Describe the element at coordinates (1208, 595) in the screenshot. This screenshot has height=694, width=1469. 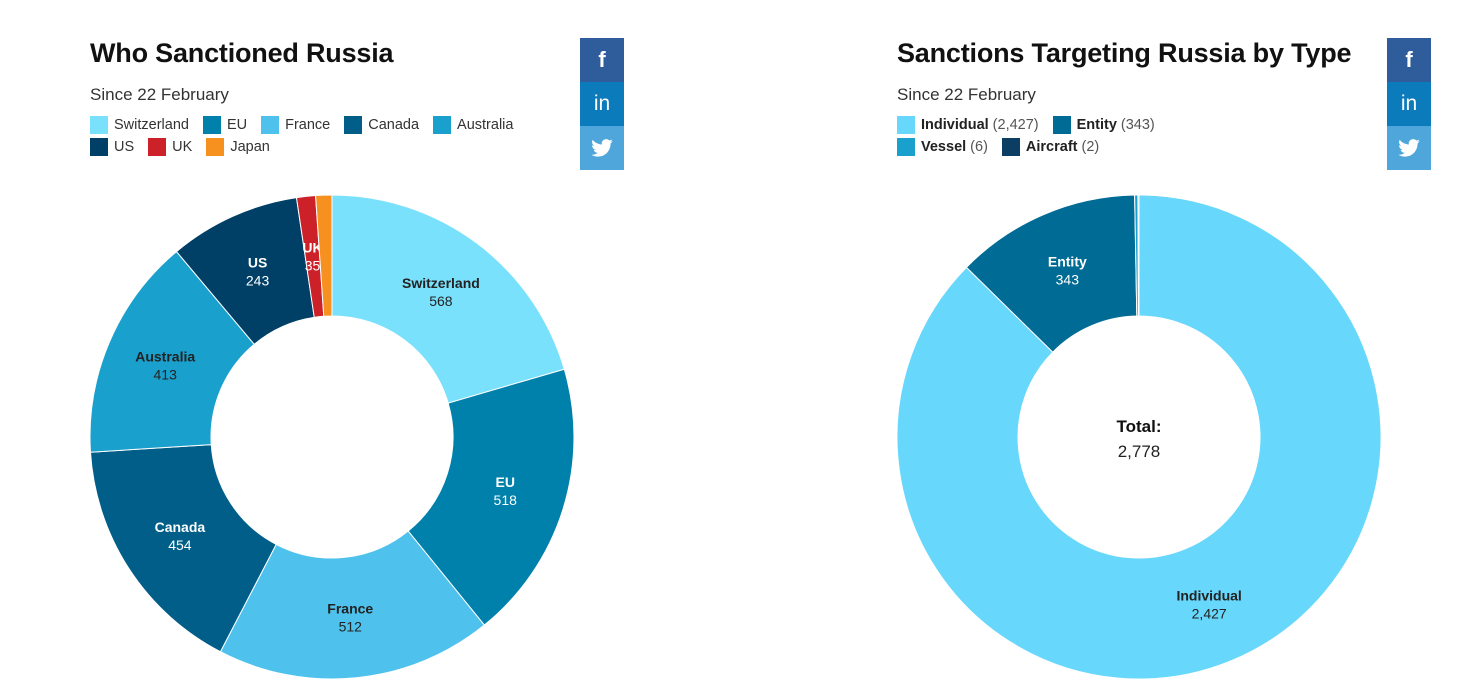
I see `slice-label-name: Individual` at that location.